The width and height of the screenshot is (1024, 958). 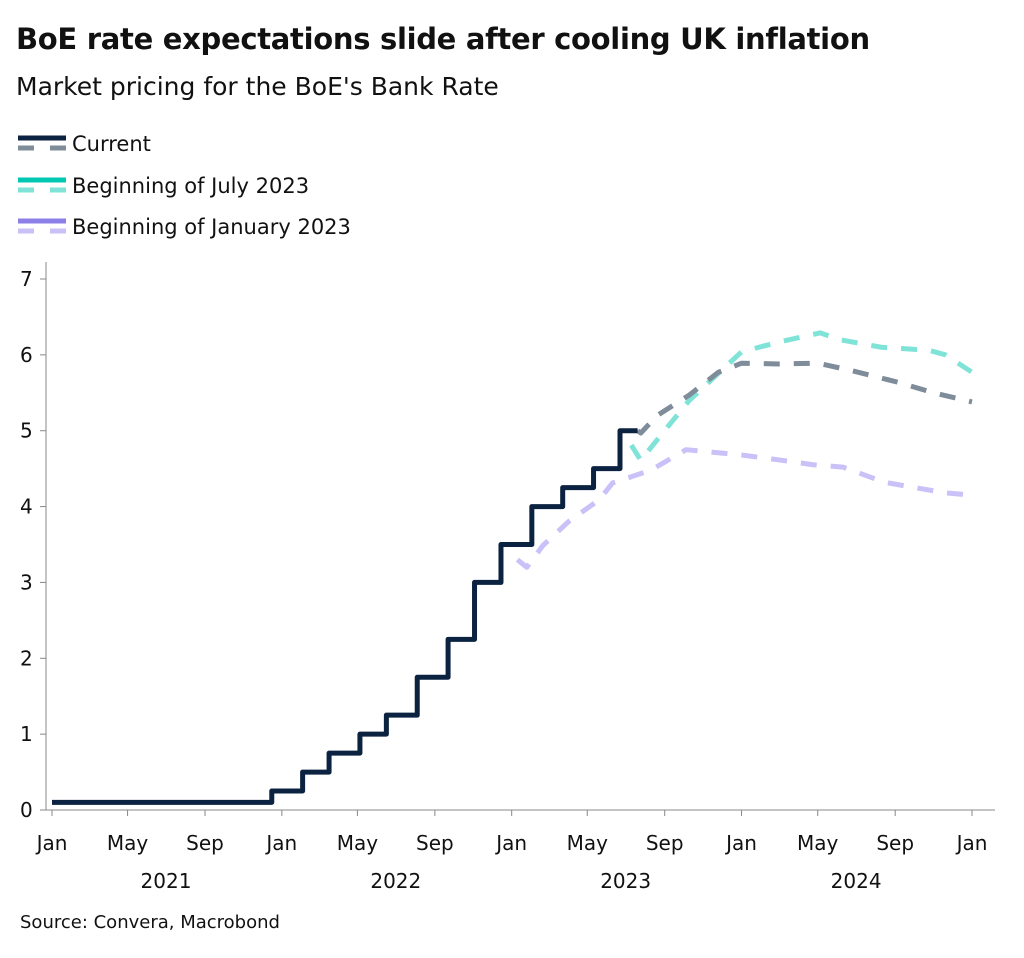 What do you see at coordinates (191, 186) in the screenshot?
I see `legend-label: Beginning of July 2023` at bounding box center [191, 186].